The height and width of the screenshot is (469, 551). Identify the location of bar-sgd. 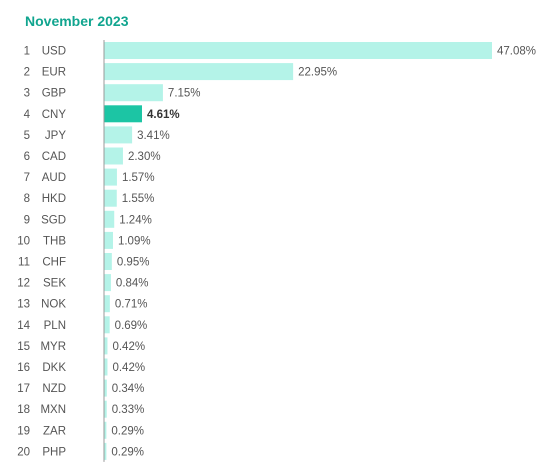
(109, 219).